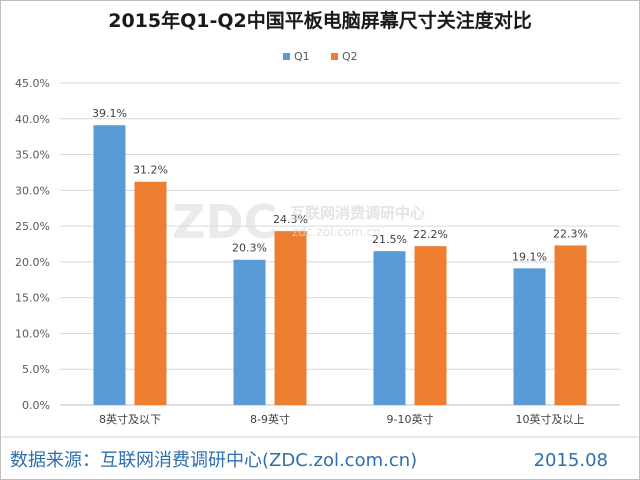 This screenshot has width=640, height=480. I want to click on watermark: ZDC 互联网消费调研中心 zdc.zol.com.cn, so click(298, 222).